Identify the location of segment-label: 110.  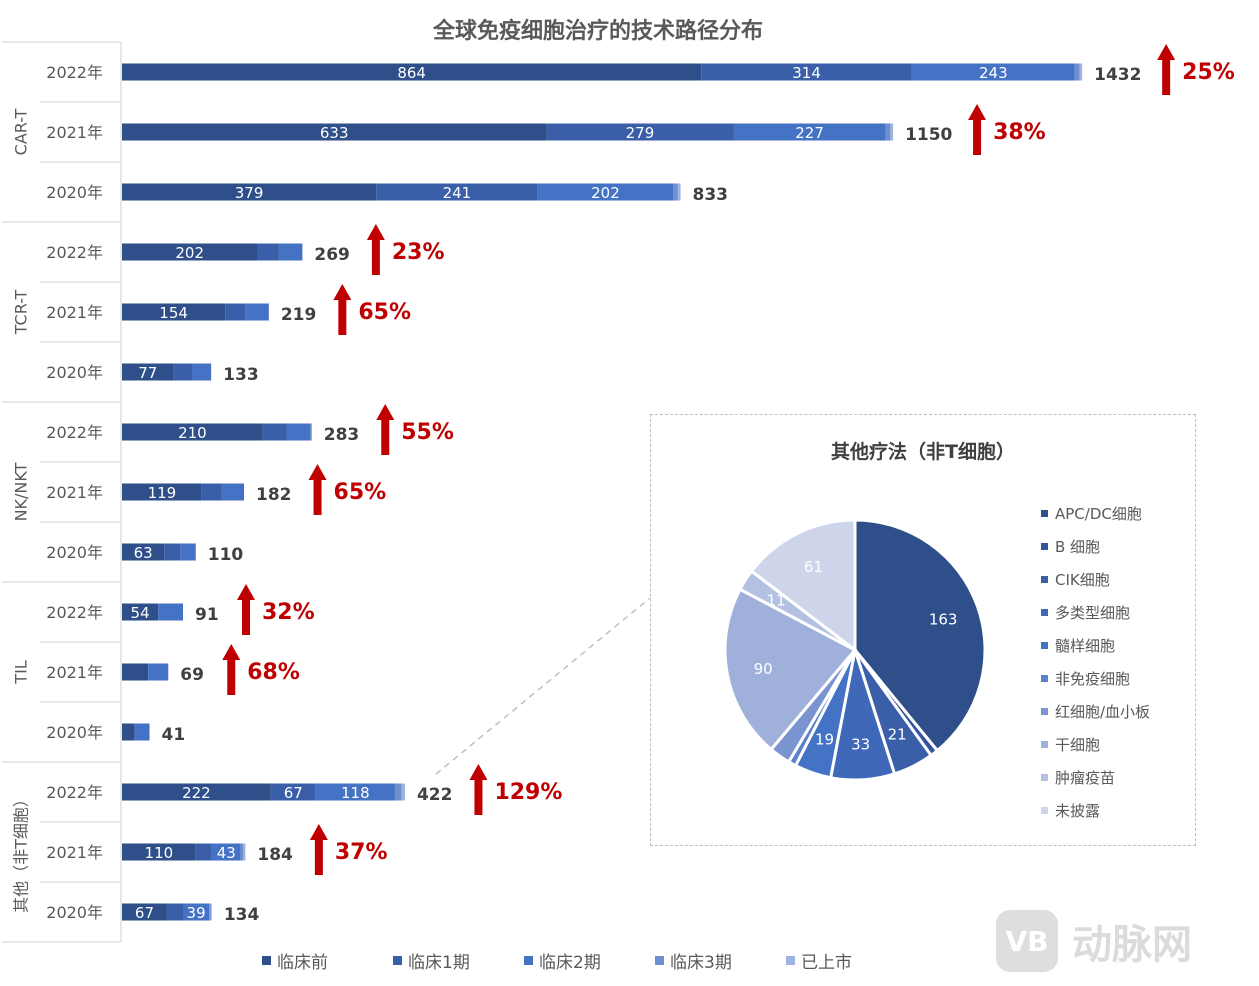
(159, 853).